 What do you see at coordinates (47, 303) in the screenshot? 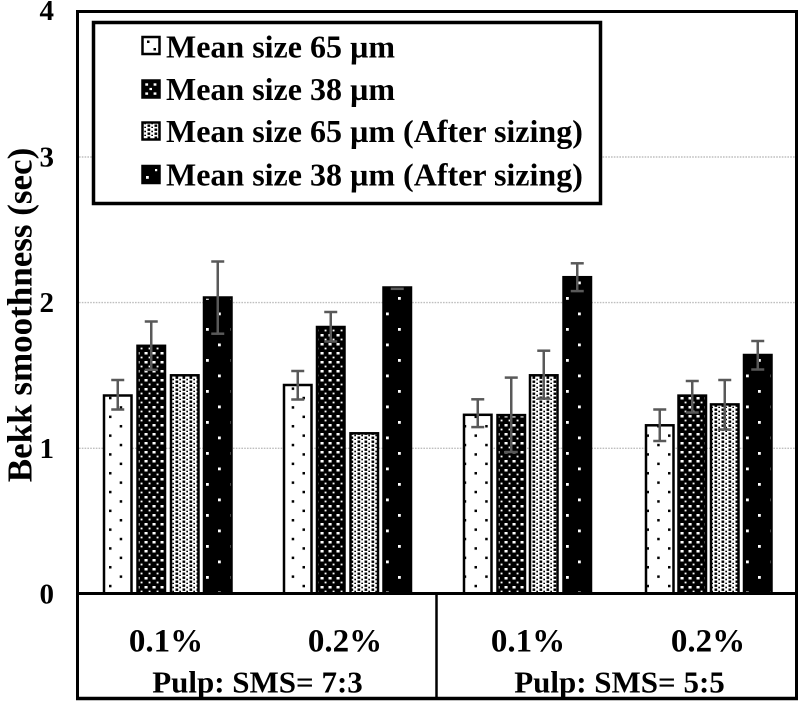
I see `svg-text: 2` at bounding box center [47, 303].